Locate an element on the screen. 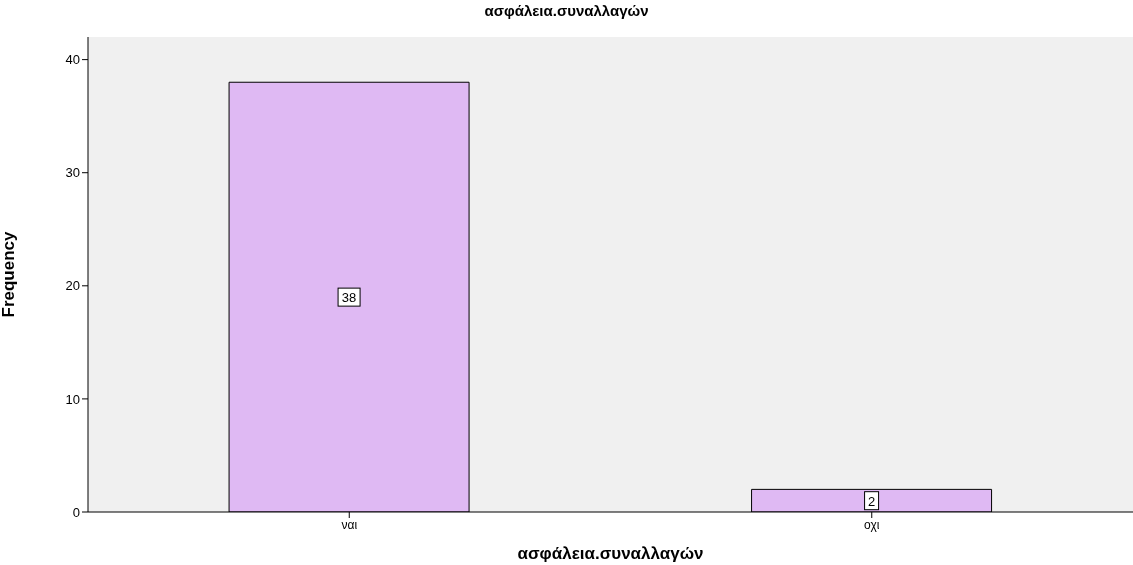  y-tick-label: 0 is located at coordinates (76, 512).